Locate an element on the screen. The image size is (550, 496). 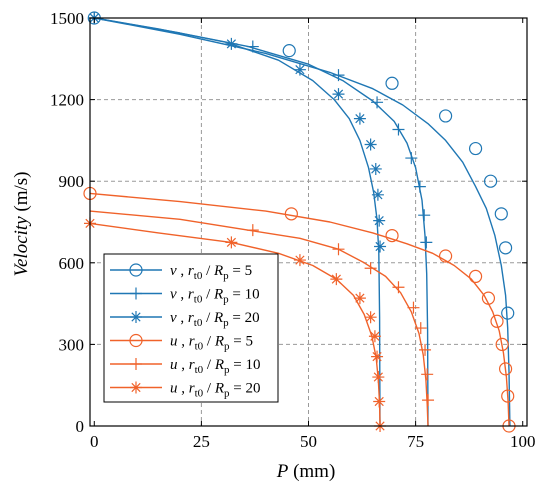
y-tick-label: 900 is located at coordinates (72, 181).